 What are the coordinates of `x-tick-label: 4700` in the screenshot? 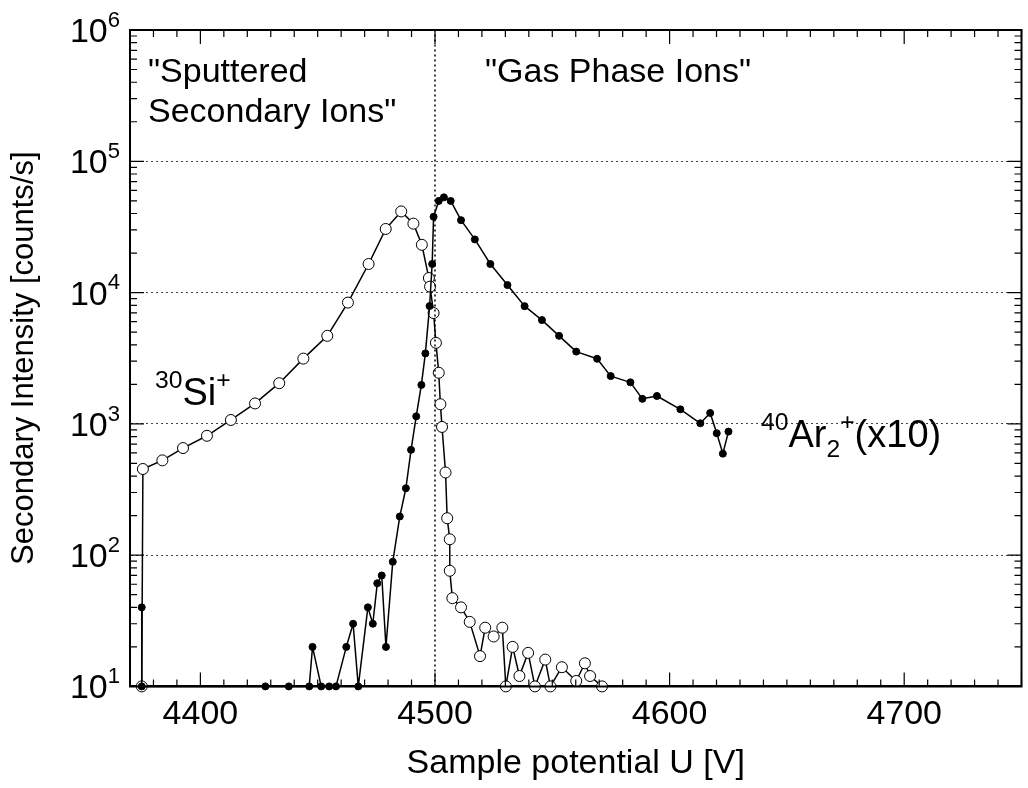 It's located at (904, 712).